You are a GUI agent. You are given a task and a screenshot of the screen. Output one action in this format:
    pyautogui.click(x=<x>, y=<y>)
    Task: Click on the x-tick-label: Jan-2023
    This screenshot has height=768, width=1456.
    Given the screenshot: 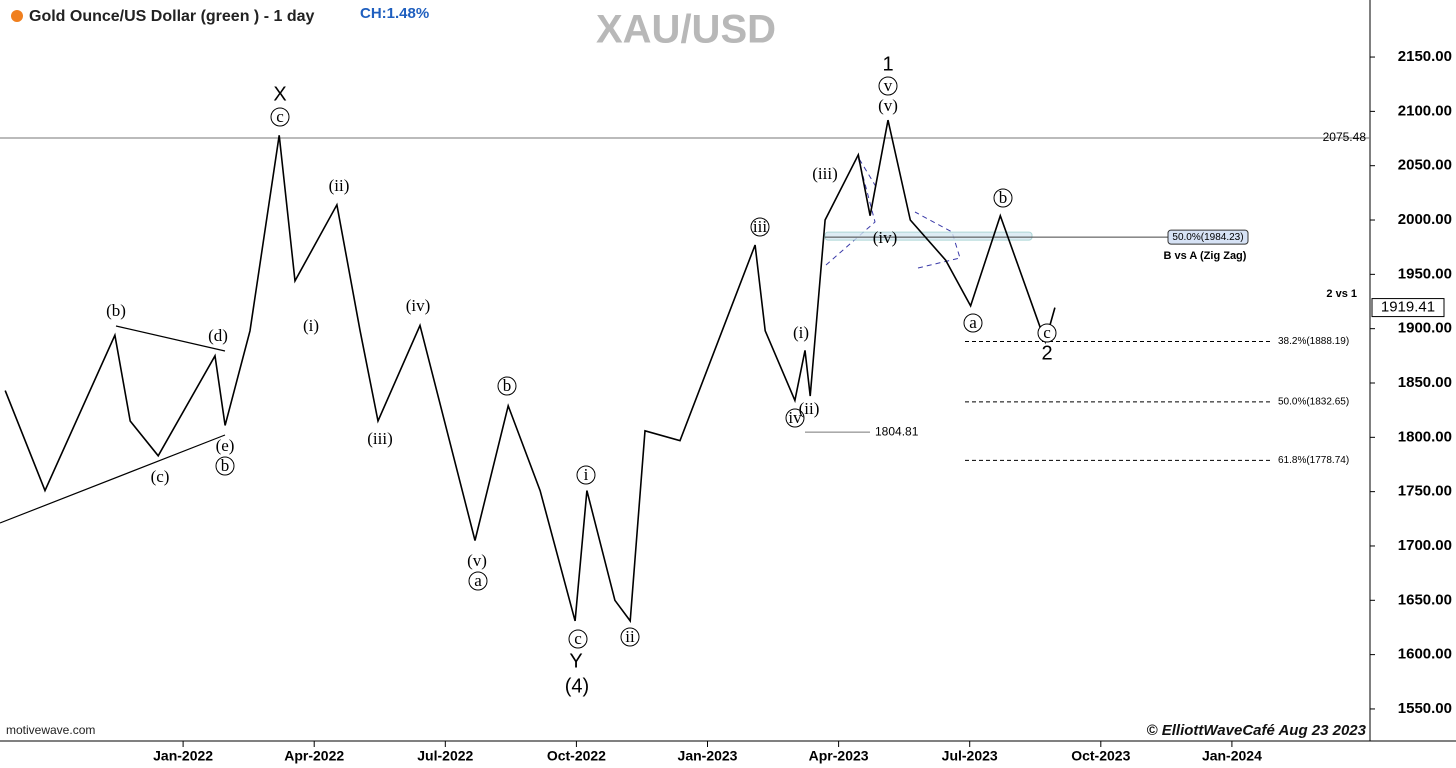 What is the action you would take?
    pyautogui.click(x=708, y=756)
    